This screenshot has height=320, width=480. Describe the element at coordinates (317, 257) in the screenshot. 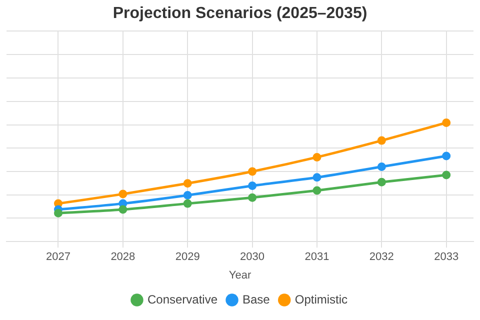

I see `x-tick-label: 2031` at that location.